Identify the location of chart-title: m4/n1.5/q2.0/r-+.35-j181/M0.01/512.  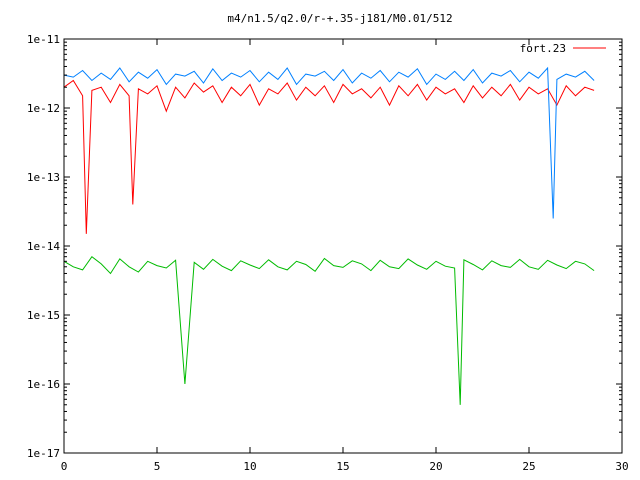
(339, 18).